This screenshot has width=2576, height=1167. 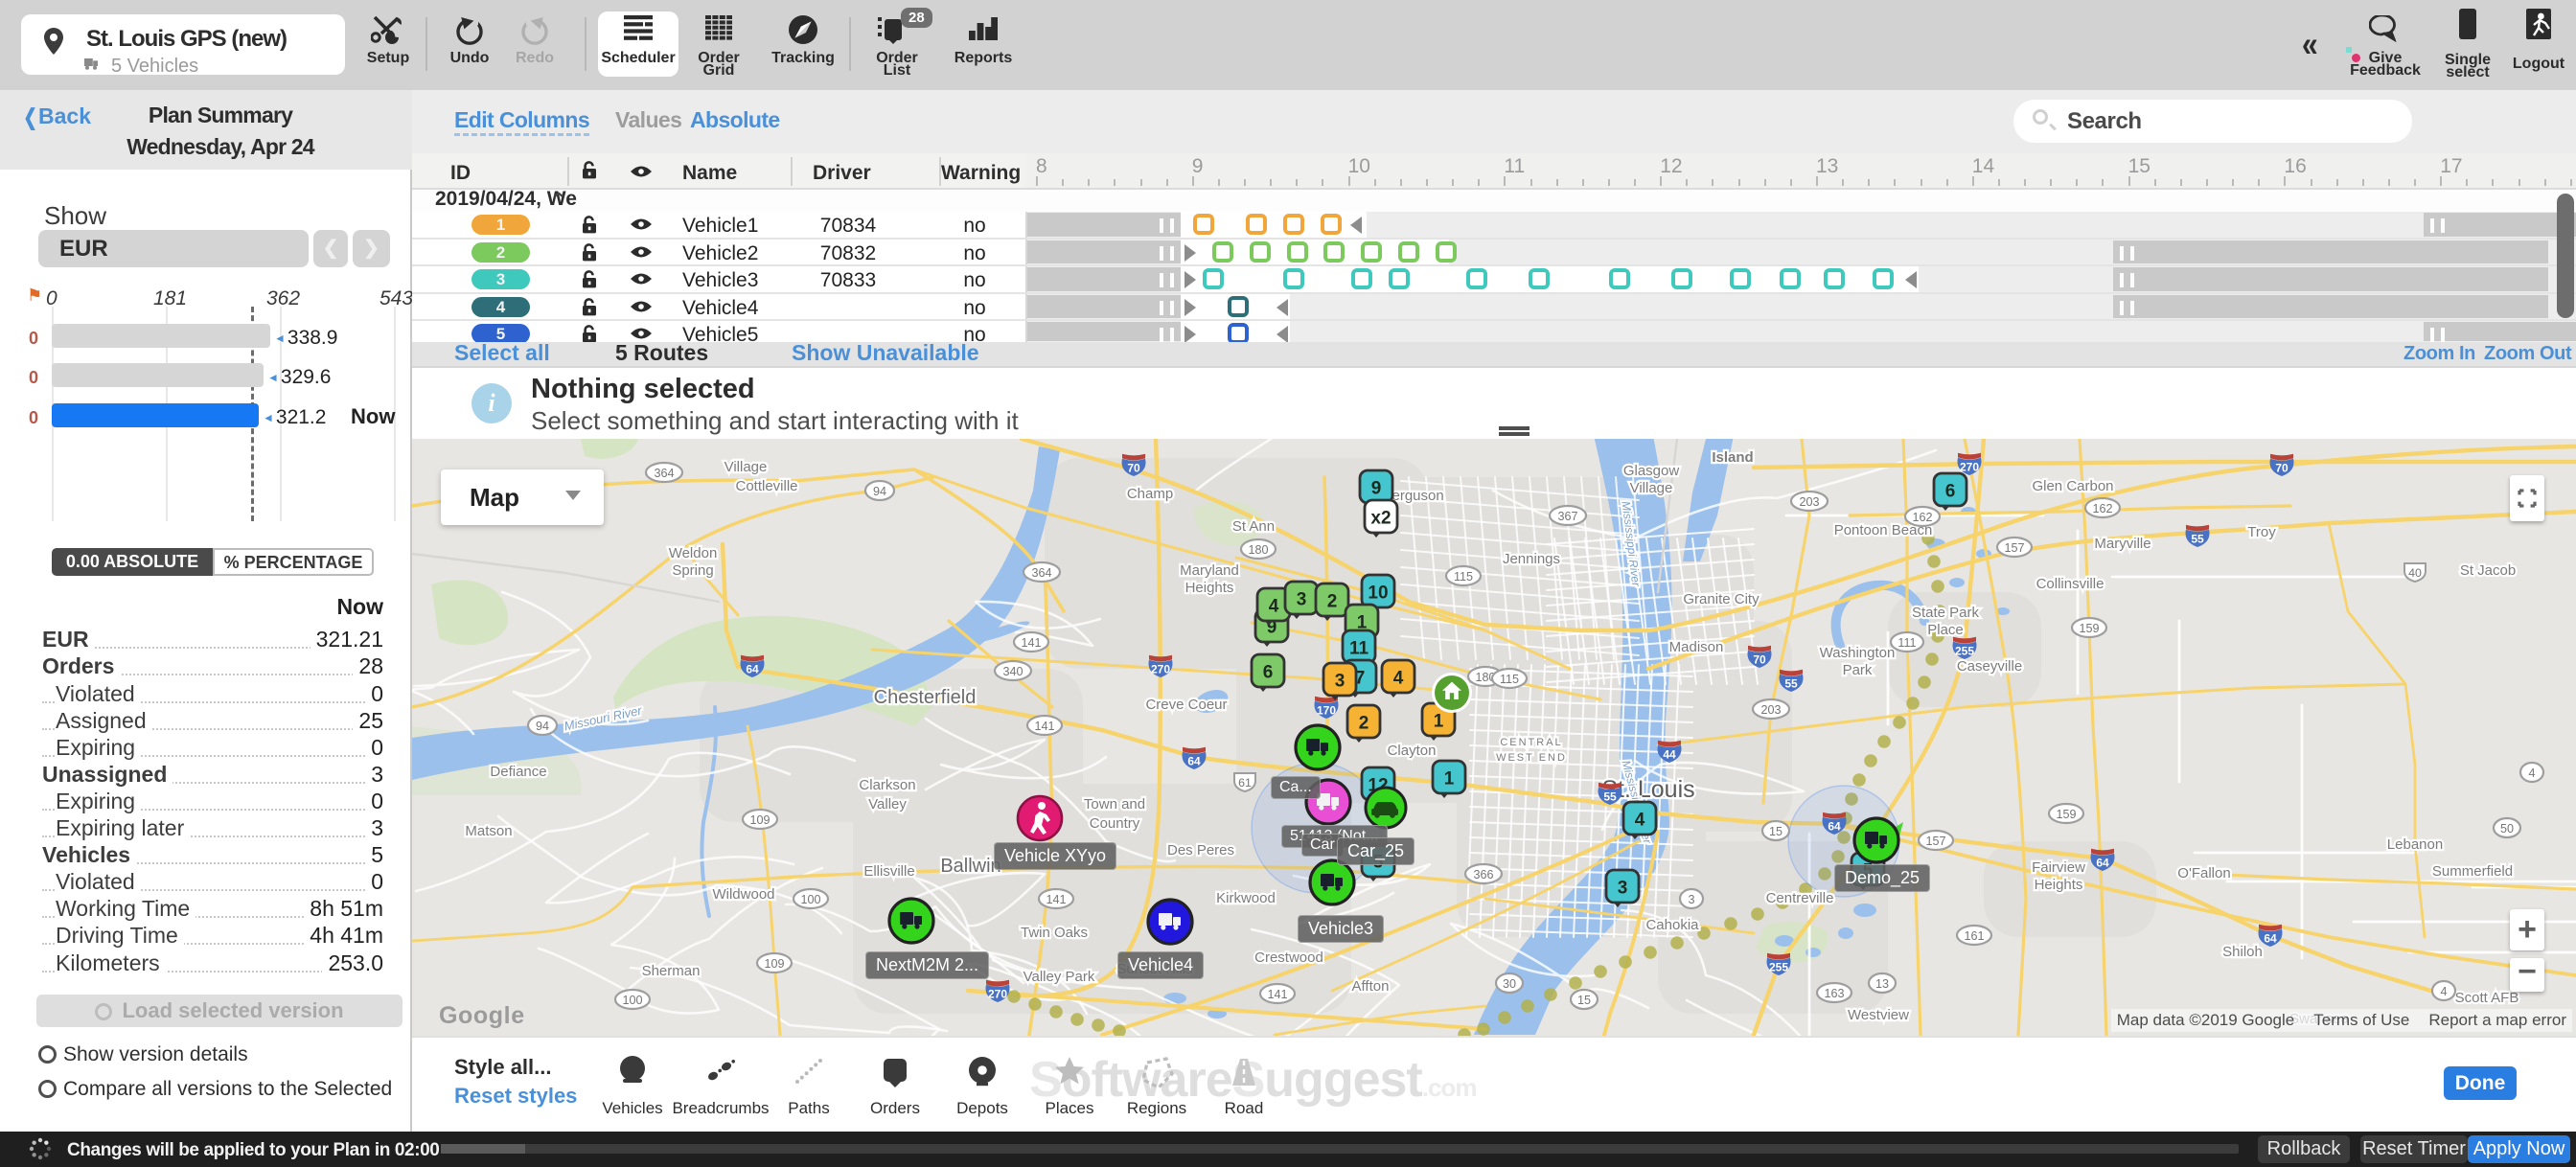 I want to click on svg-text: 115, so click(x=1509, y=679).